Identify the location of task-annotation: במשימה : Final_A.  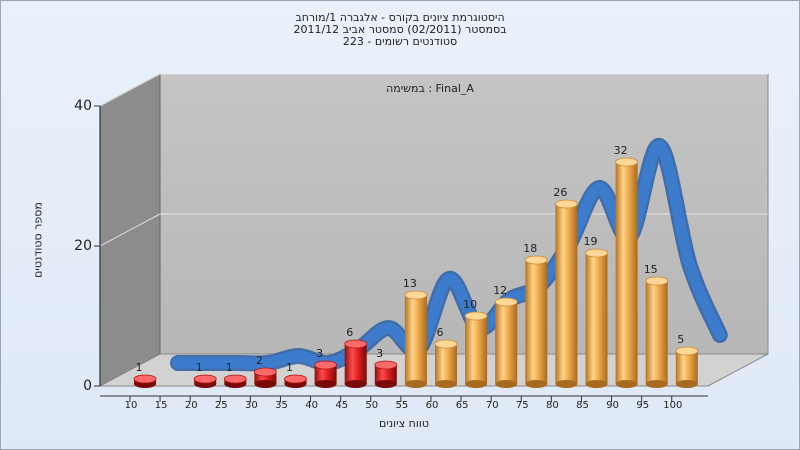
(430, 88).